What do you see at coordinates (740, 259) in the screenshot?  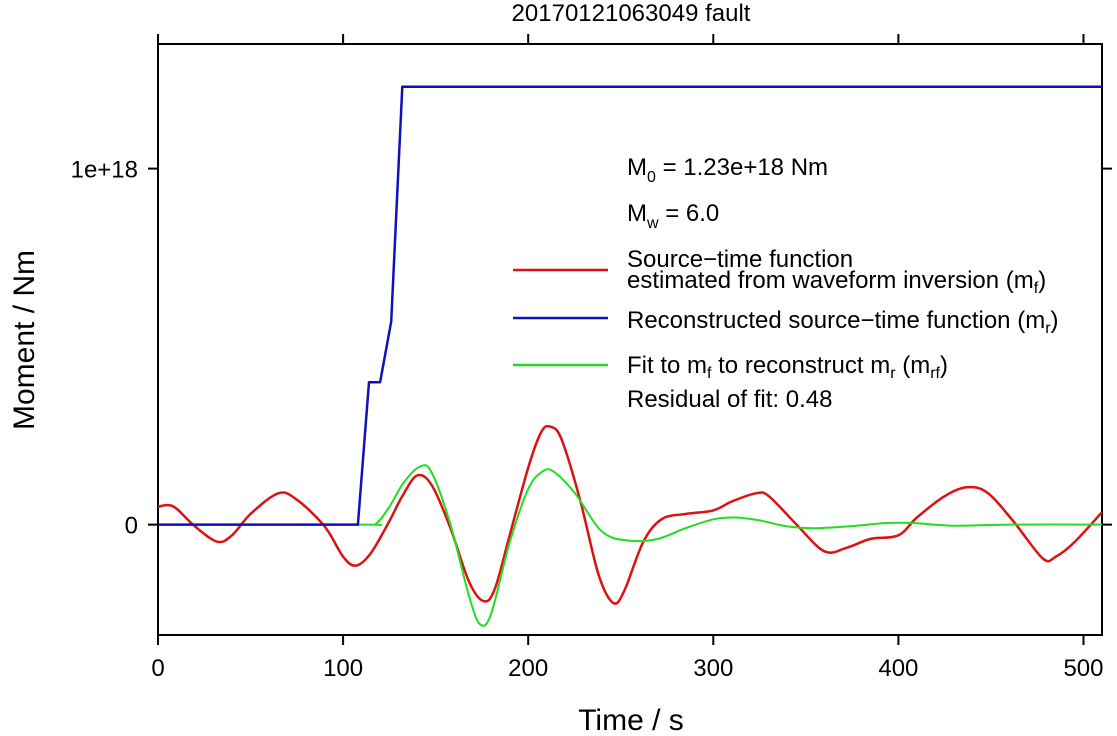 I see `legend-label-waveform-line1: Source−time function` at bounding box center [740, 259].